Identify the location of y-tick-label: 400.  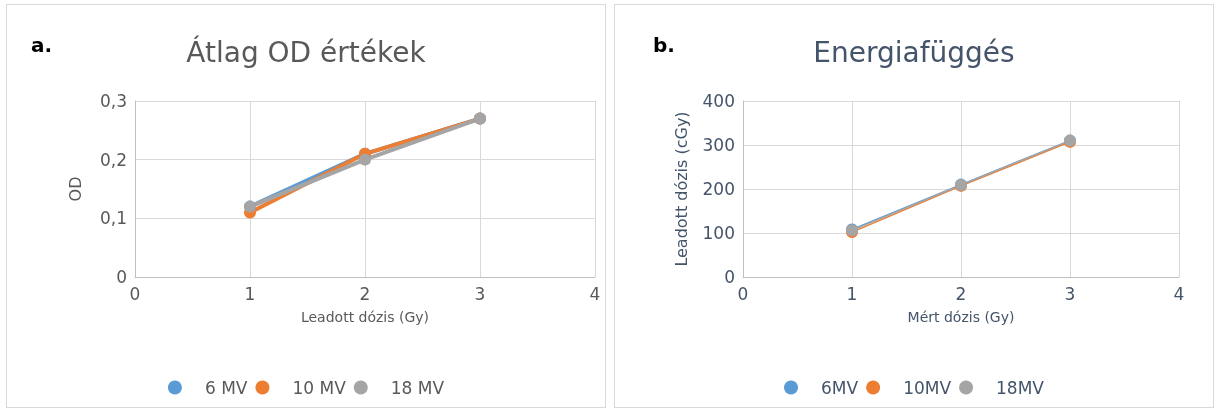
(718, 101).